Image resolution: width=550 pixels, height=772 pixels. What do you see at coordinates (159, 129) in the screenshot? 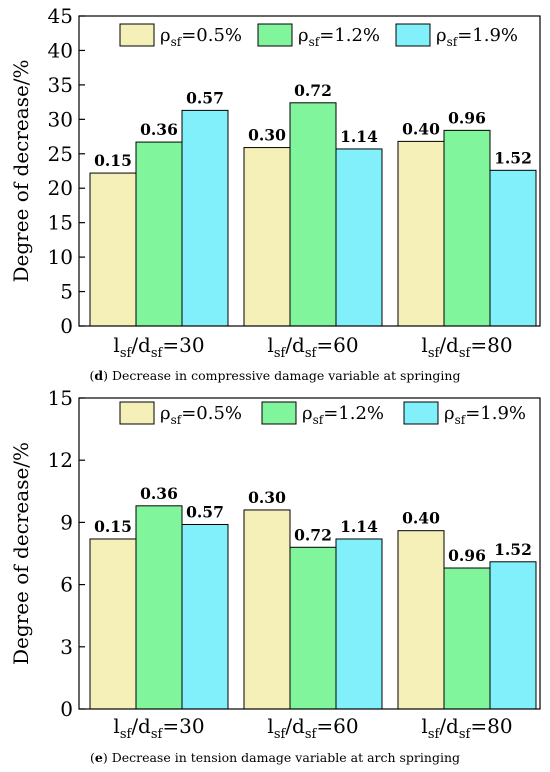
I see `data-label-d-s1-c0: 0.36` at bounding box center [159, 129].